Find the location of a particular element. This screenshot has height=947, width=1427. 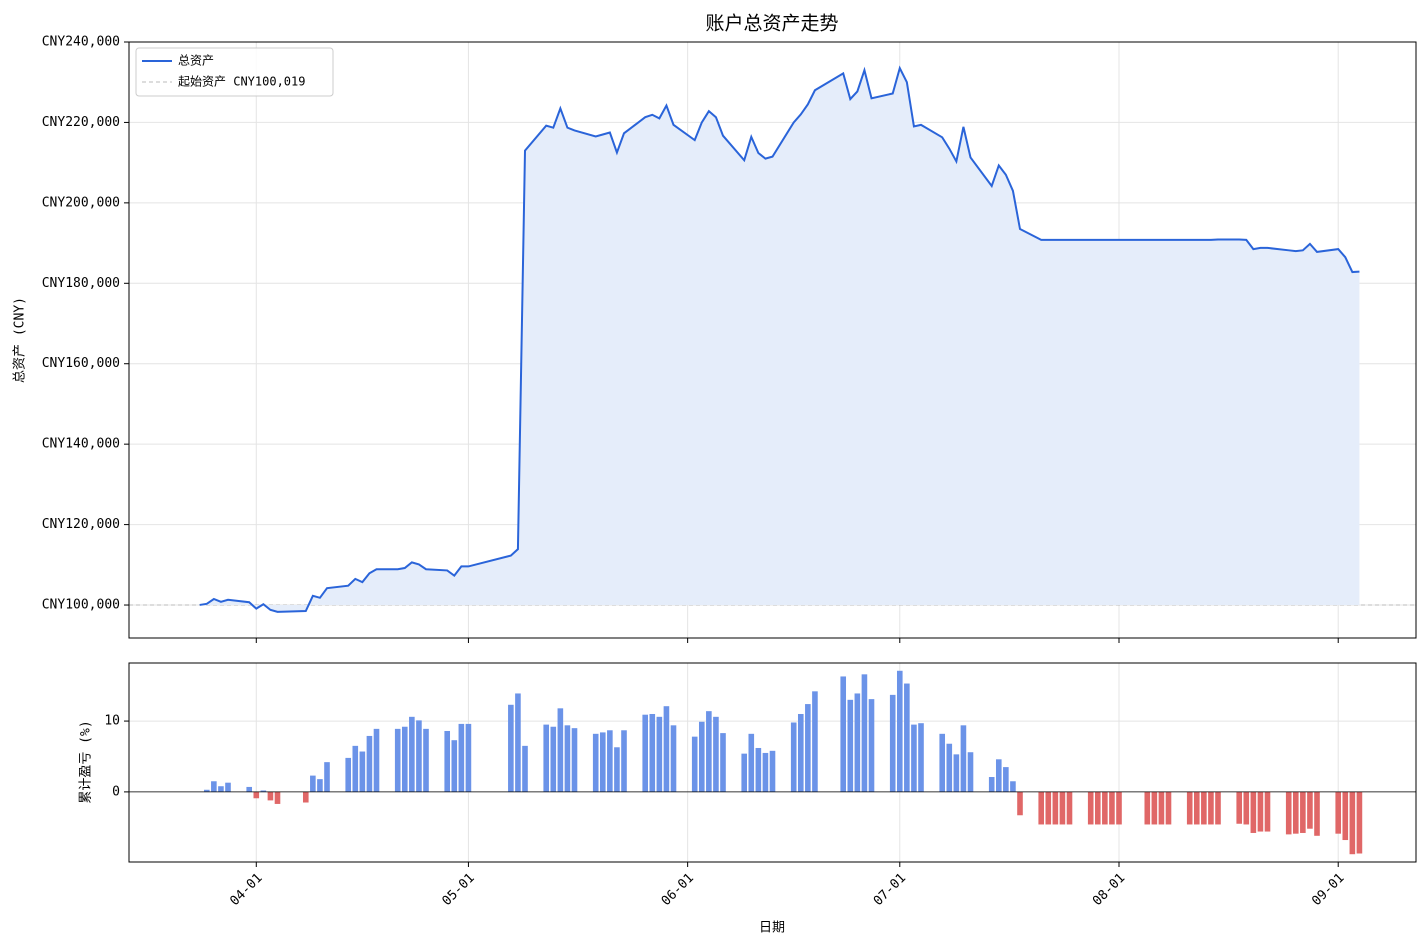

legend-label: 总资产 is located at coordinates (196, 61).